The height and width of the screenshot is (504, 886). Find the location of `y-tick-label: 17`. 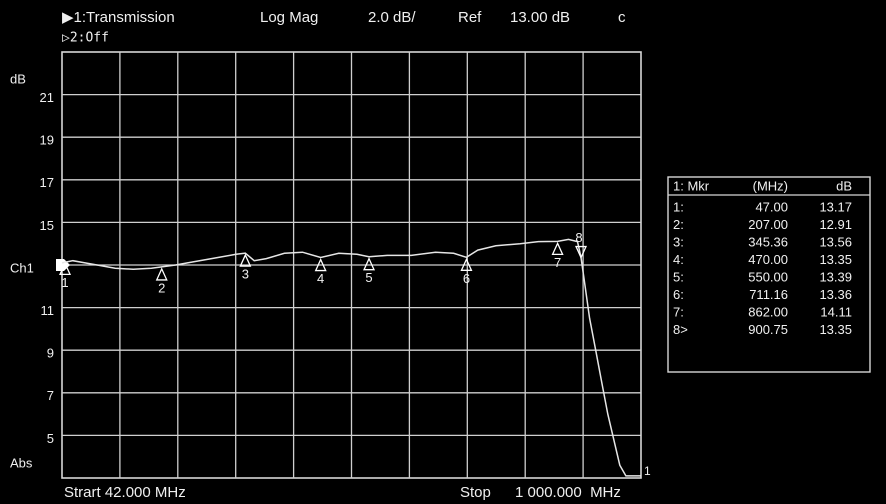

y-tick-label: 17 is located at coordinates (47, 182).